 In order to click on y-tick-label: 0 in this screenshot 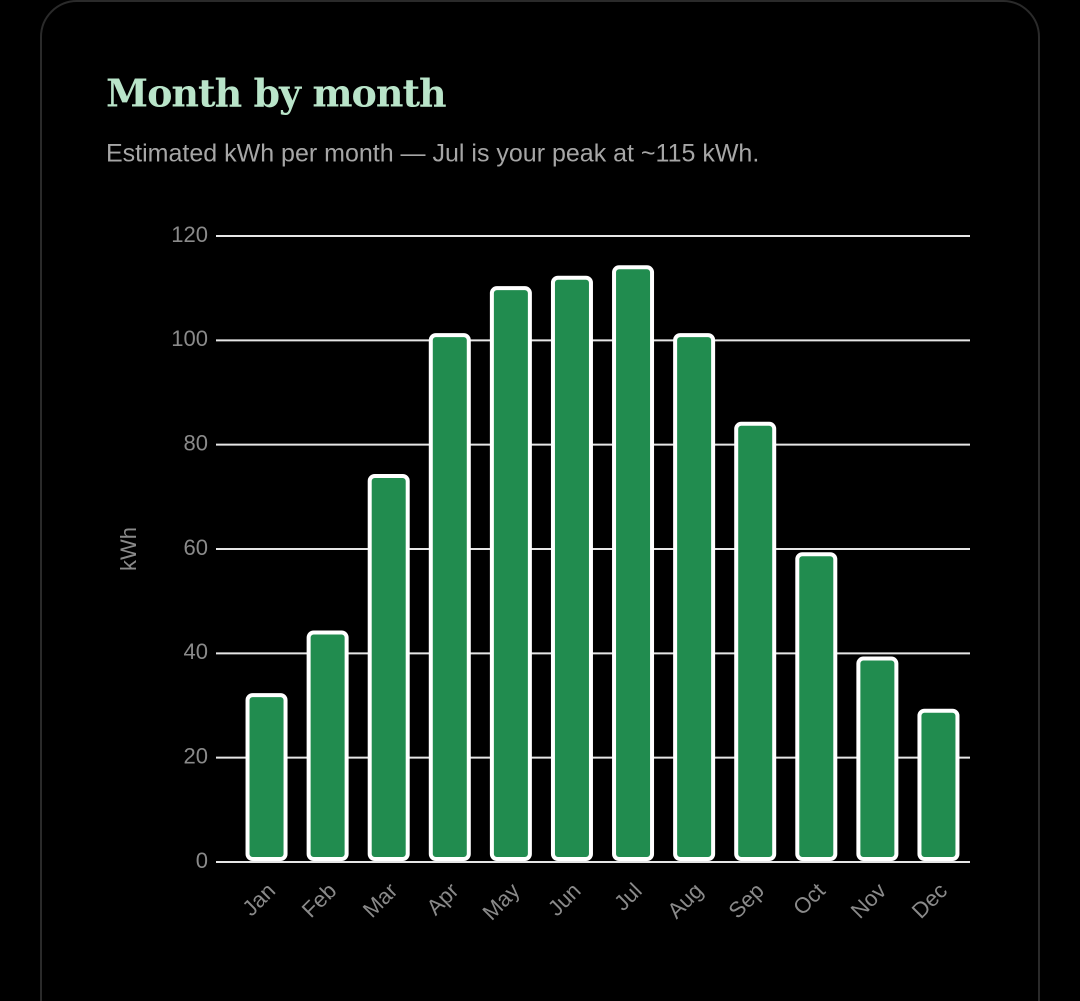, I will do `click(202, 860)`.